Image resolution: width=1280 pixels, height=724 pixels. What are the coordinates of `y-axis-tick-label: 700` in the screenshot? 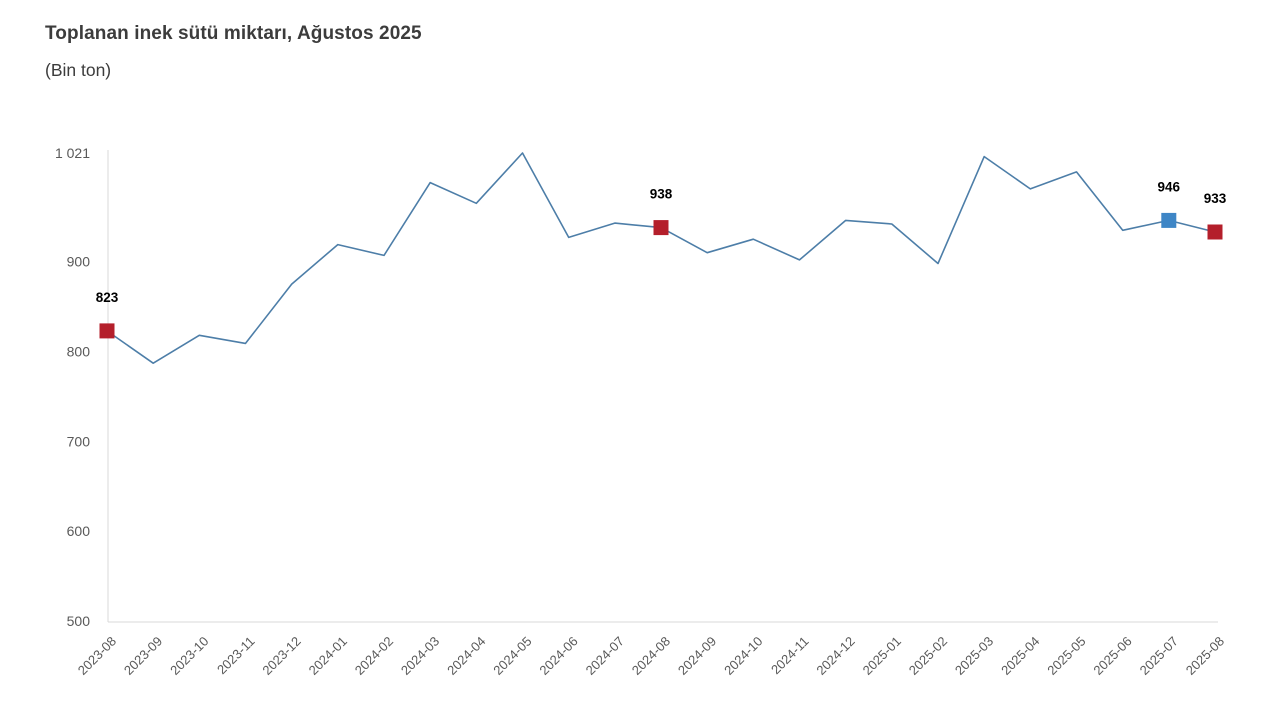 It's located at (79, 441).